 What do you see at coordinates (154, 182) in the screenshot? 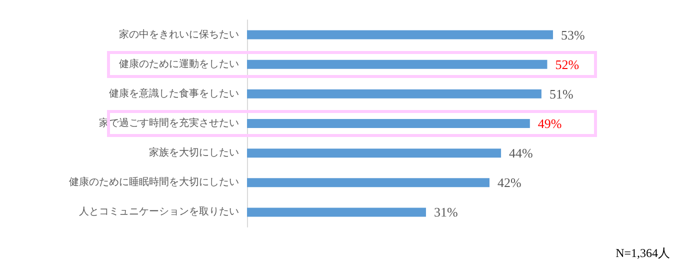
I see `y-tick-label: 健康のために睡眠時間を大切にしたい` at bounding box center [154, 182].